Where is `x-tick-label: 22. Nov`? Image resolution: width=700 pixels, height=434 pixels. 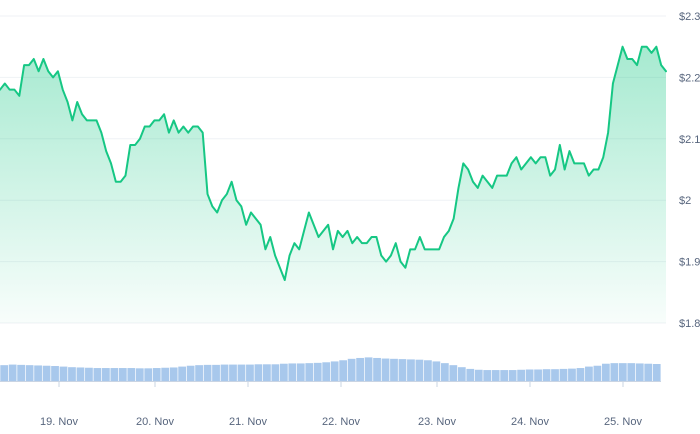 x-tick-label: 22. Nov is located at coordinates (341, 422).